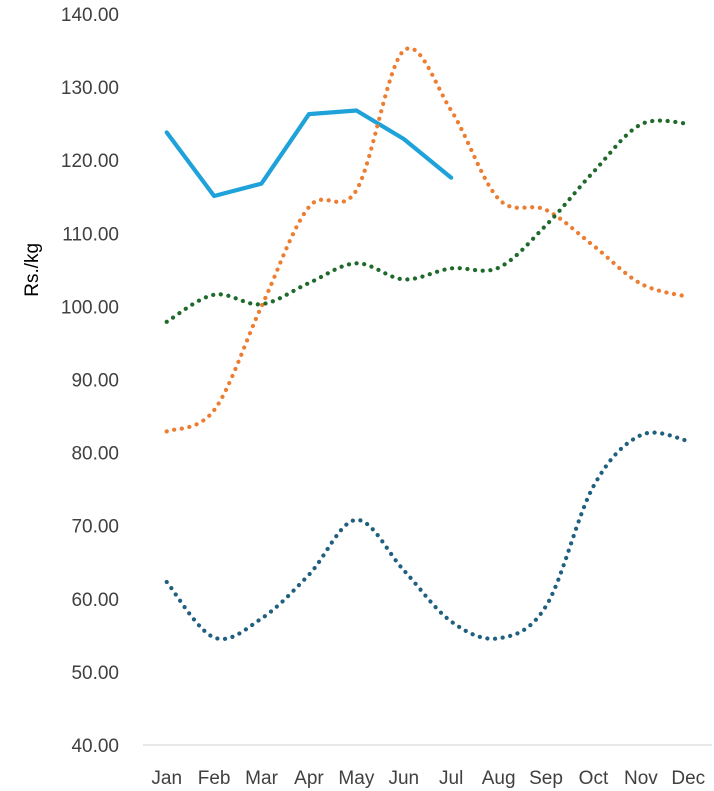  I want to click on x-tick-label: Dec, so click(688, 778).